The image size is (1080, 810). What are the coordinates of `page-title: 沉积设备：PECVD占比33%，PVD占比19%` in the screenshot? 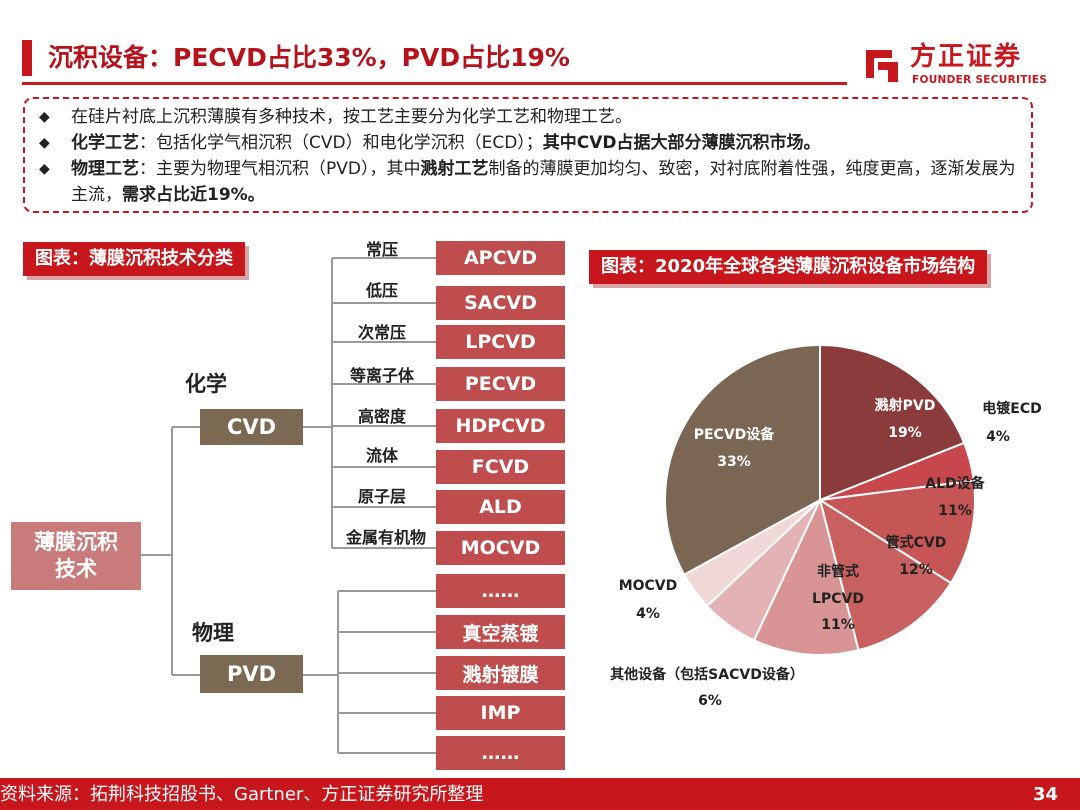 It's located at (309, 57).